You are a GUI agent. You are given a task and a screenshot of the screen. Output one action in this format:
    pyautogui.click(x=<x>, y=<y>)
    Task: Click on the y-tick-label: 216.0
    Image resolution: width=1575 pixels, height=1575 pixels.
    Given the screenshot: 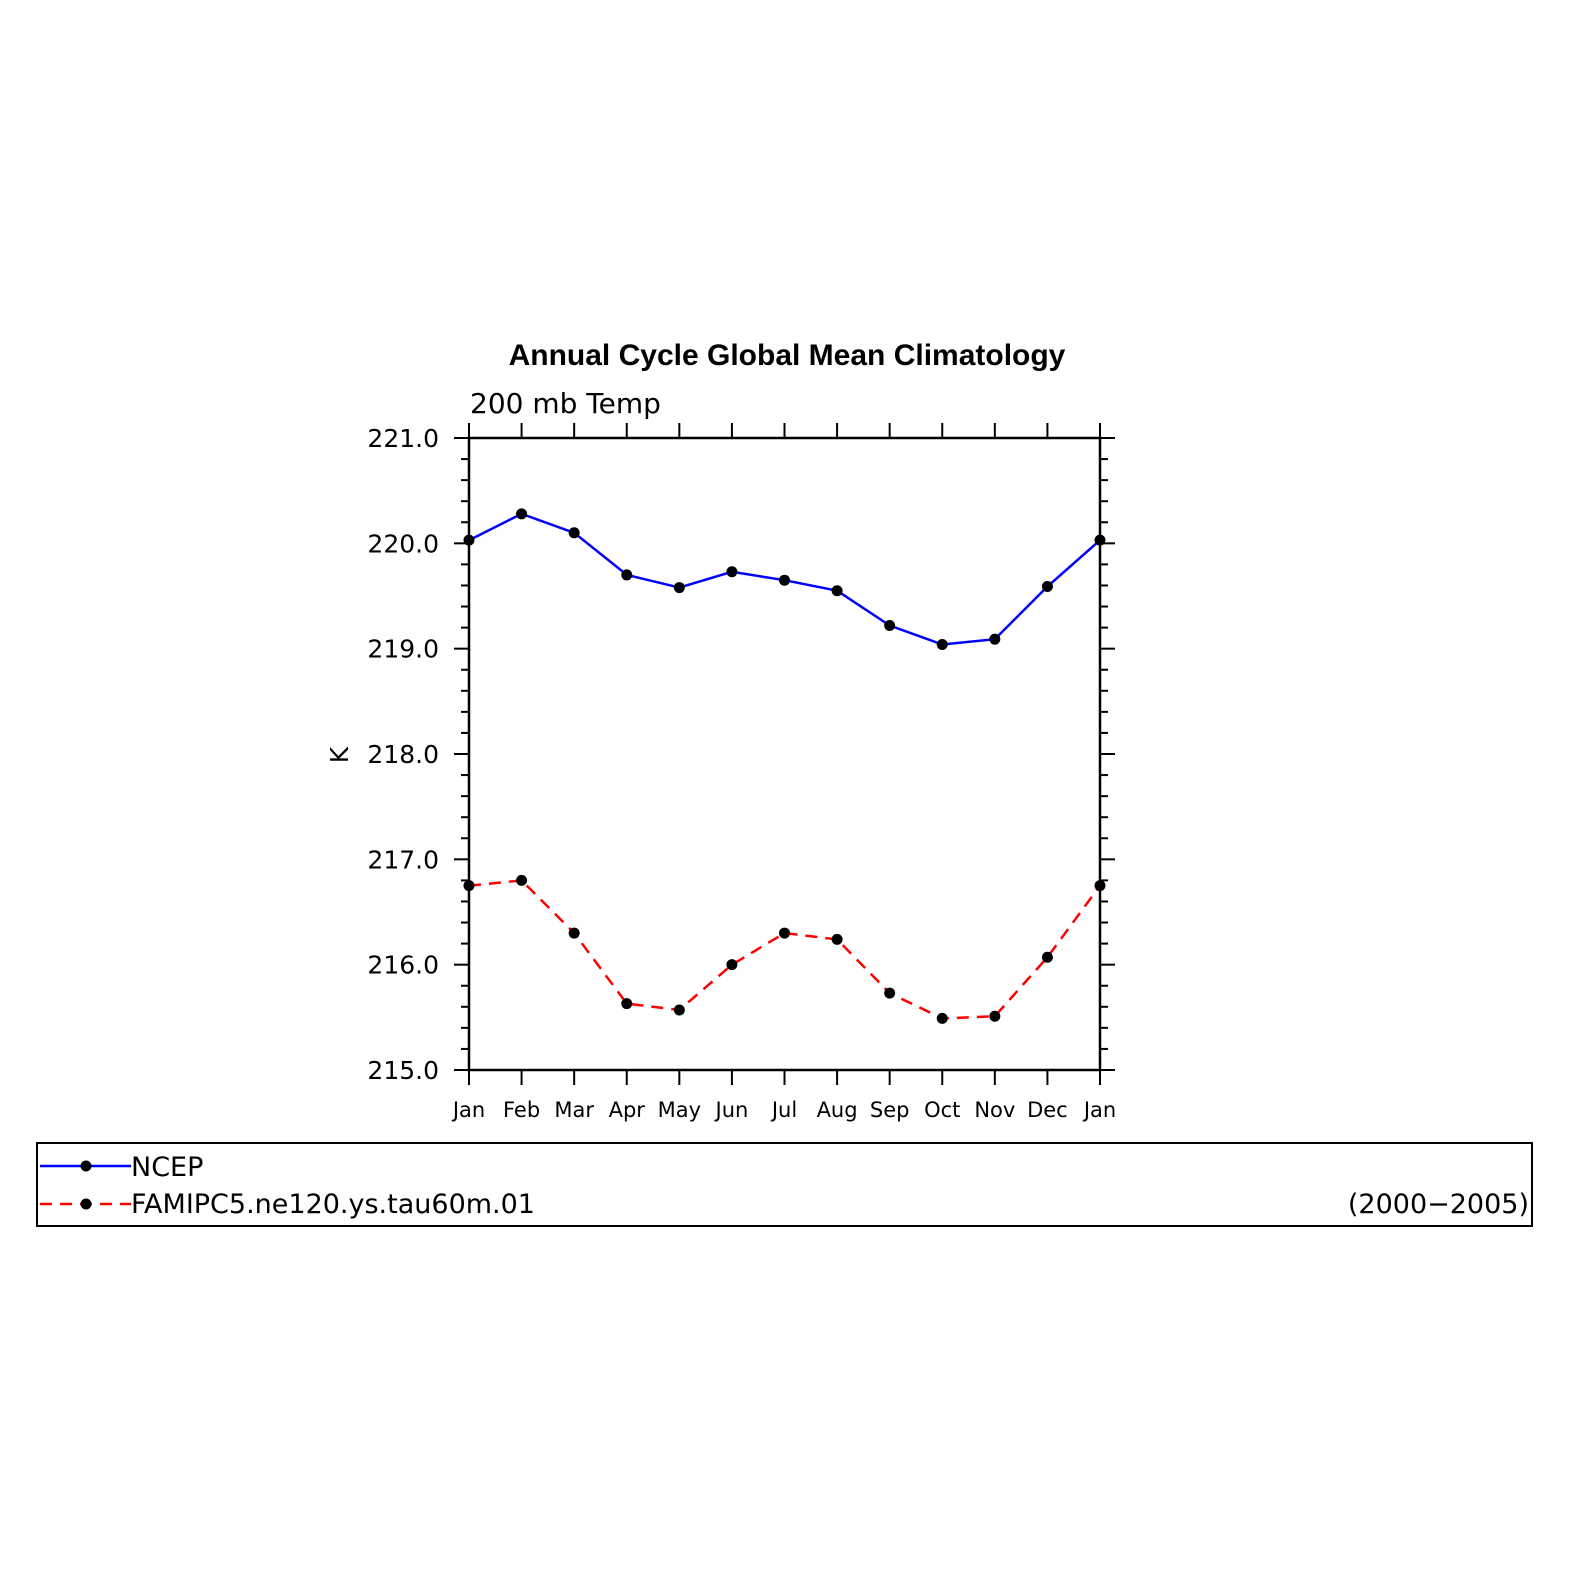 What is the action you would take?
    pyautogui.click(x=403, y=965)
    